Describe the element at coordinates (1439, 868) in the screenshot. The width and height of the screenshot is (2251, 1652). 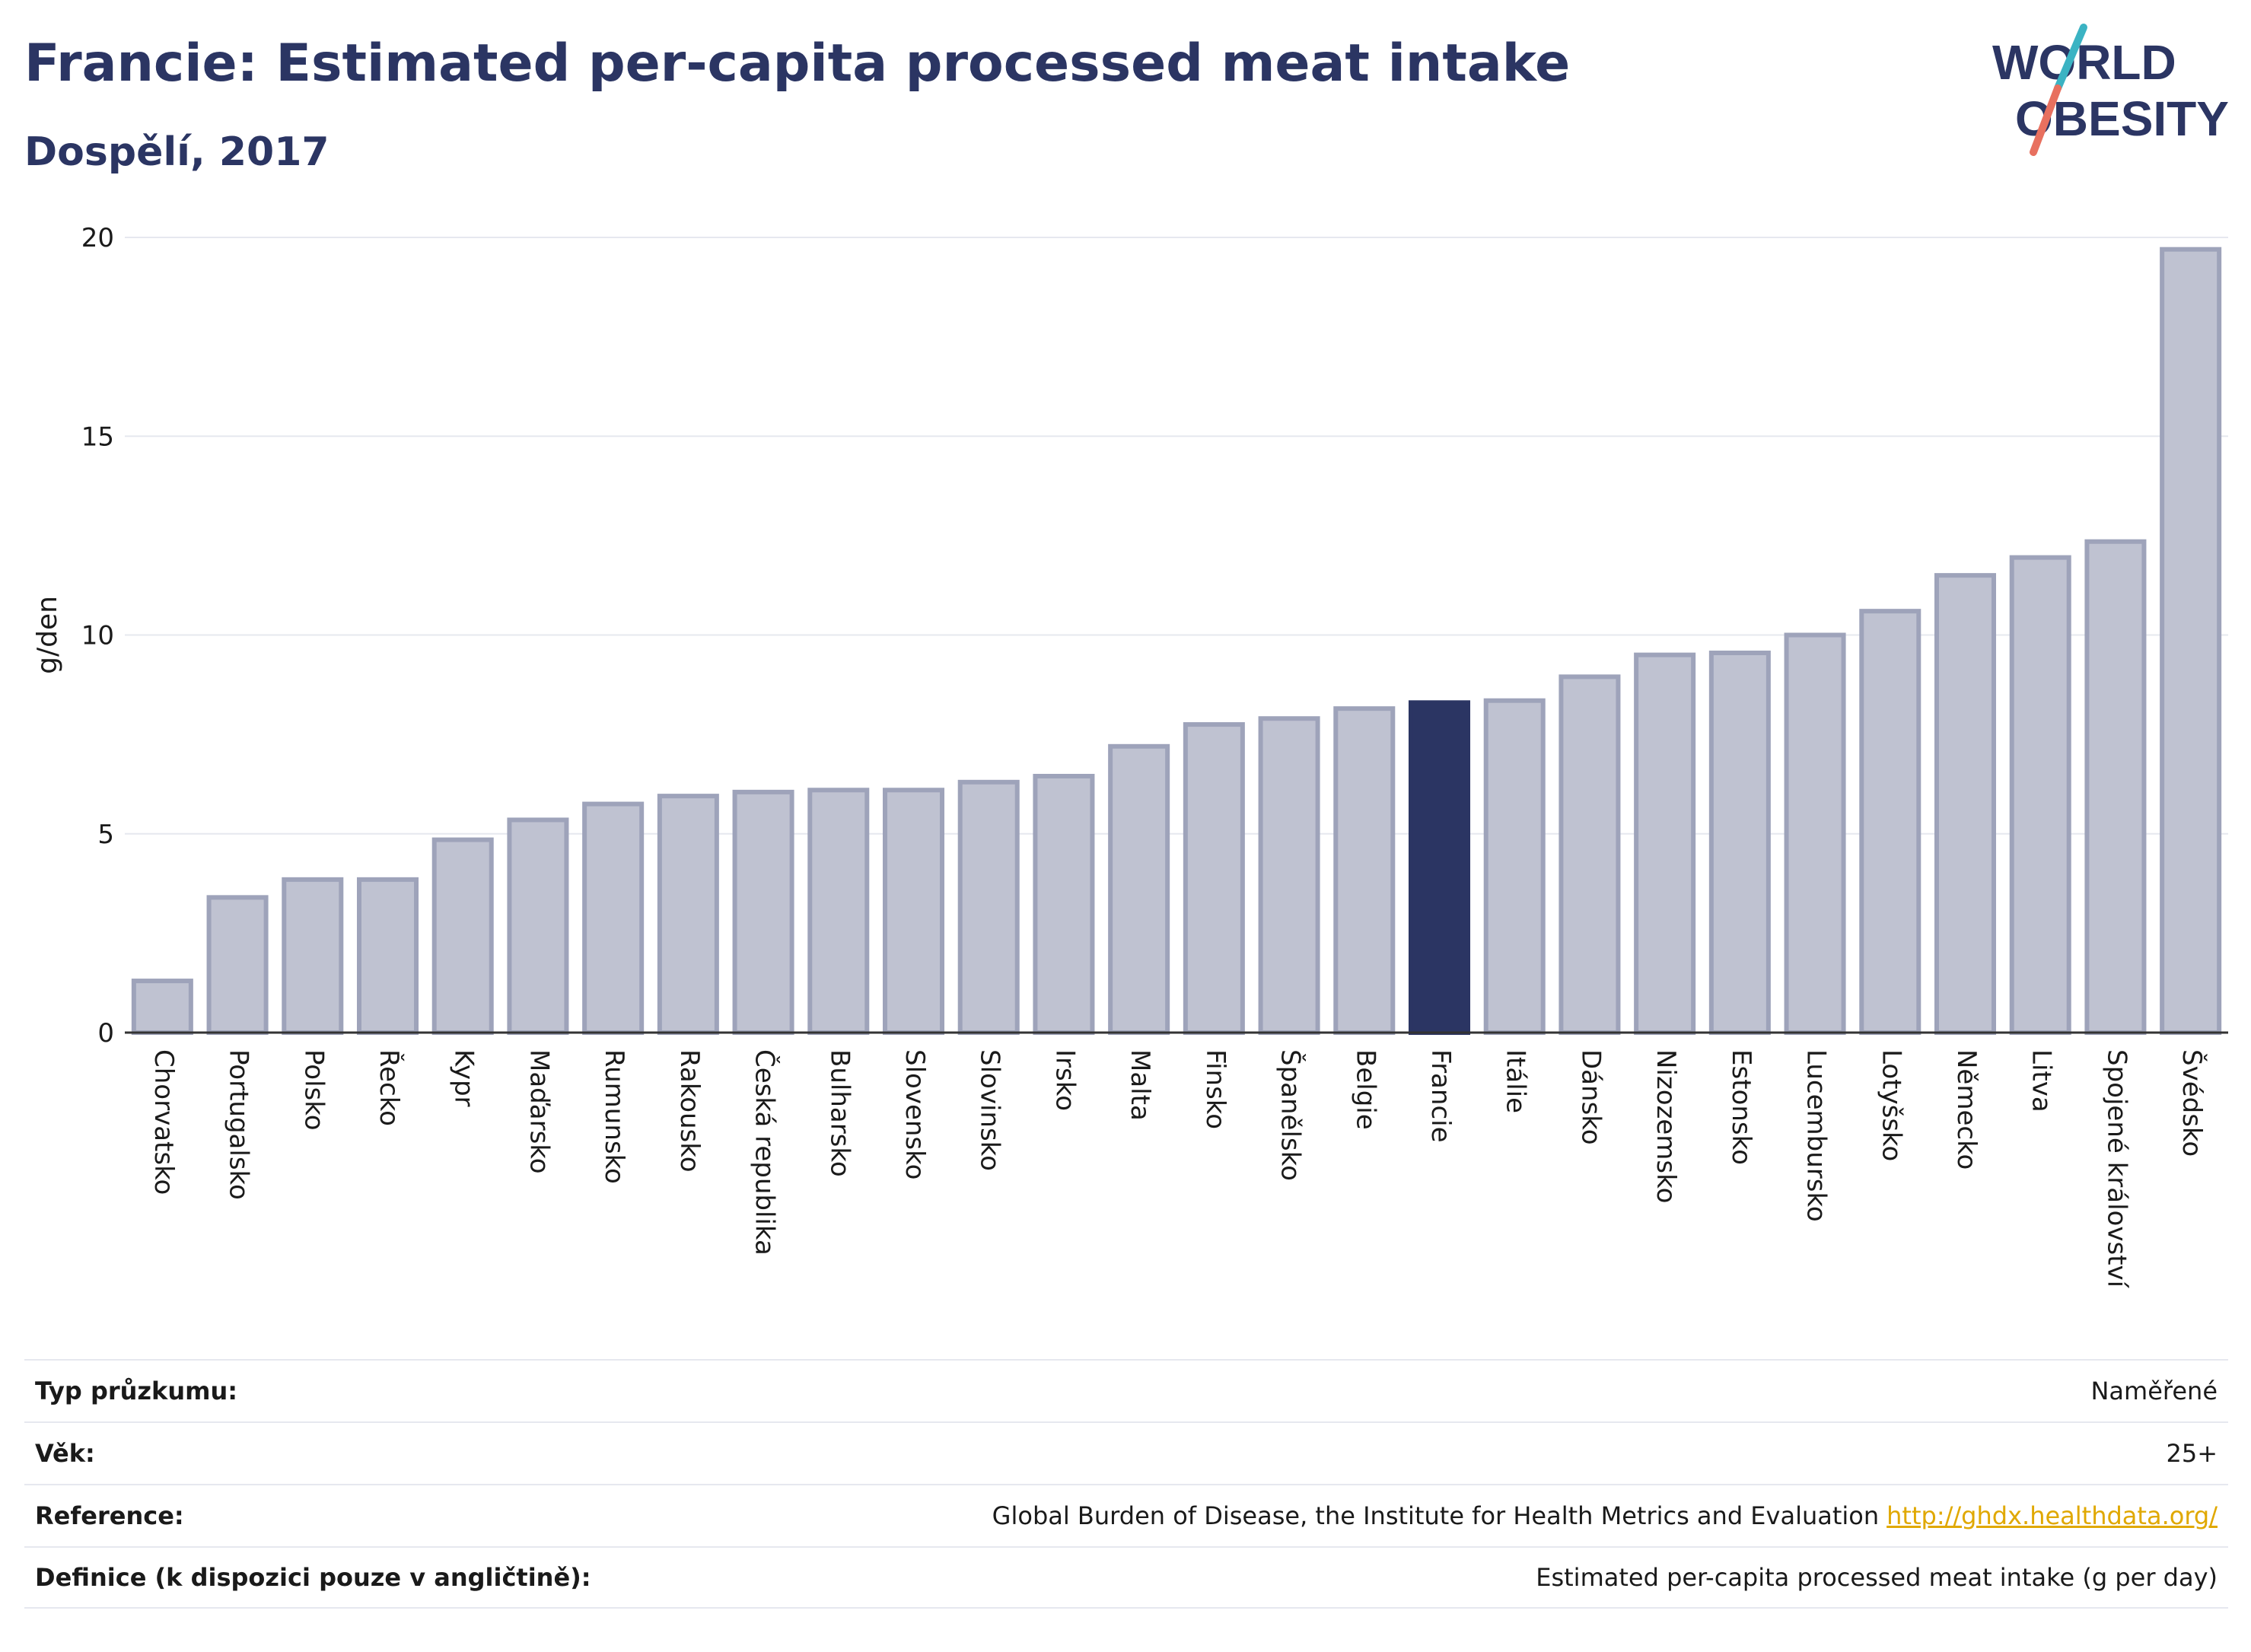
I see `bar-francie` at that location.